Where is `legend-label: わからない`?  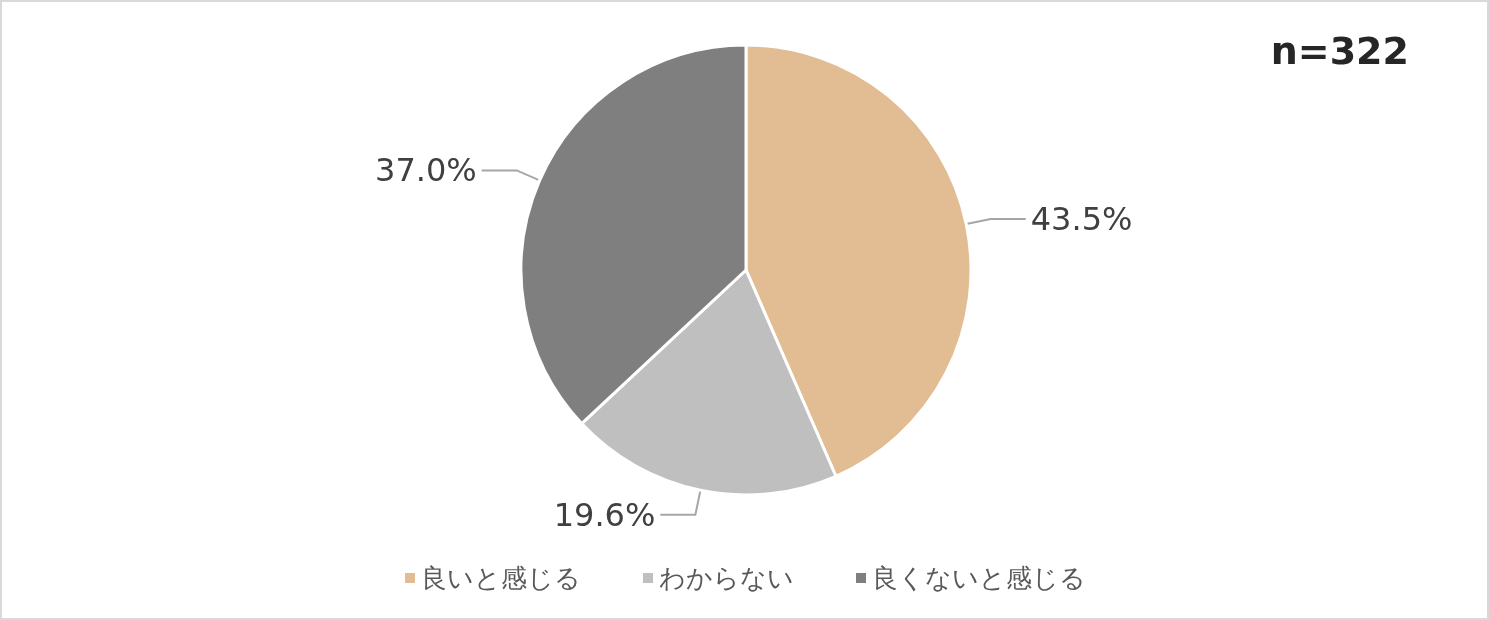 legend-label: わからない is located at coordinates (726, 578).